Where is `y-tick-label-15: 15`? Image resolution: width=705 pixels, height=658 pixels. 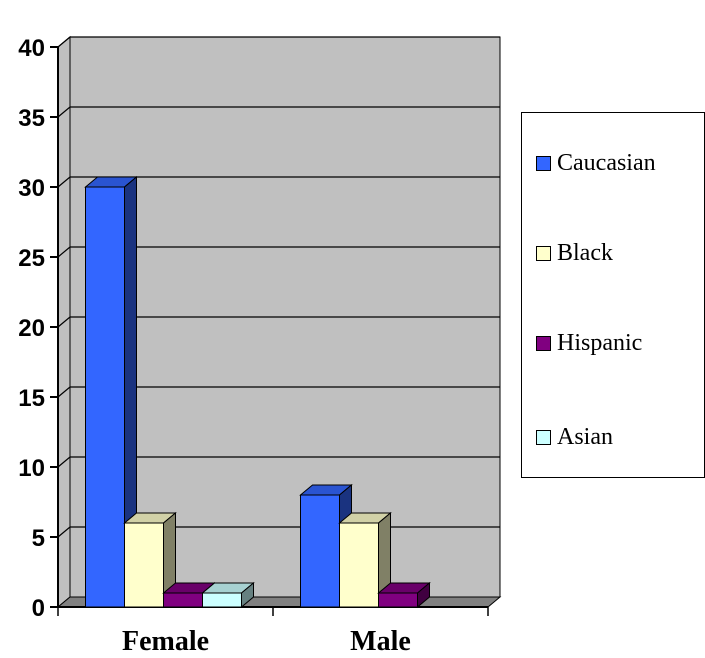 y-tick-label-15: 15 is located at coordinates (31, 398).